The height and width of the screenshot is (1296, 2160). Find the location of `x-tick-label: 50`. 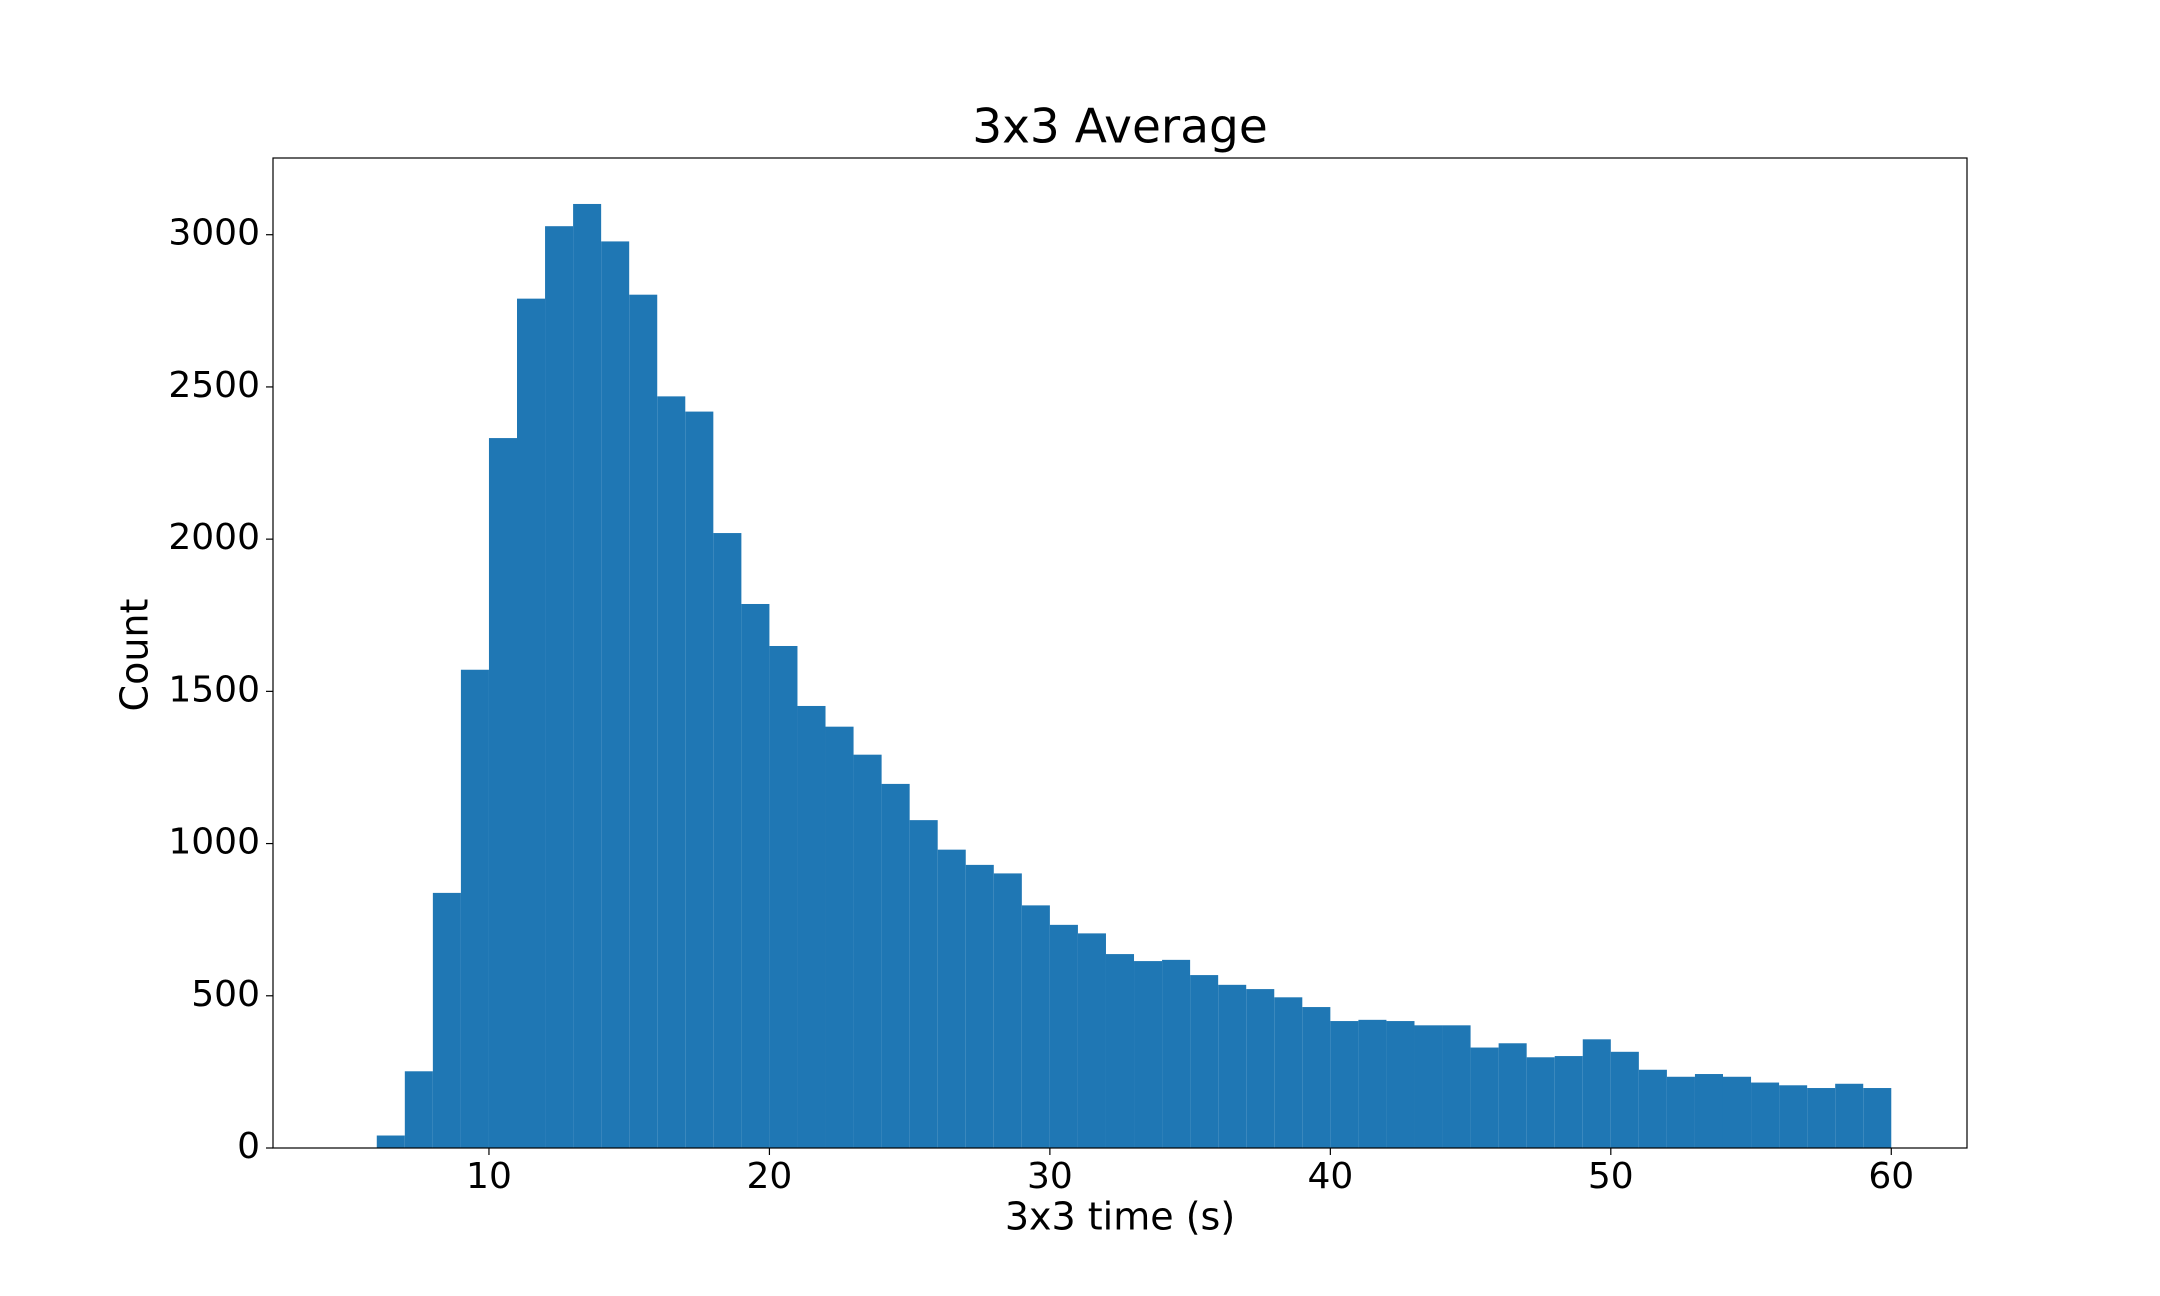

x-tick-label: 50 is located at coordinates (1611, 1176).